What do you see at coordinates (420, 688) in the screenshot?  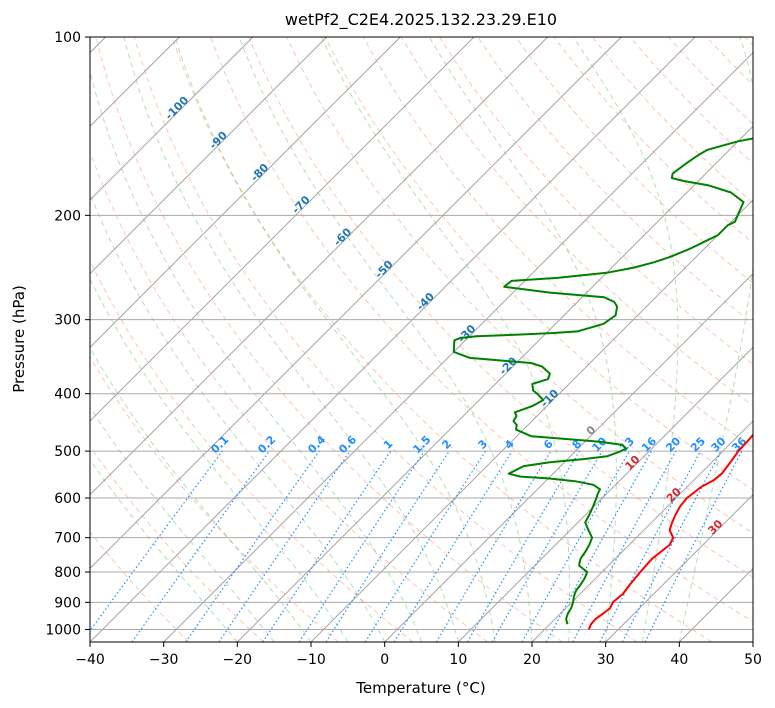 I see `x-axis-label: Temperature (°C)` at bounding box center [420, 688].